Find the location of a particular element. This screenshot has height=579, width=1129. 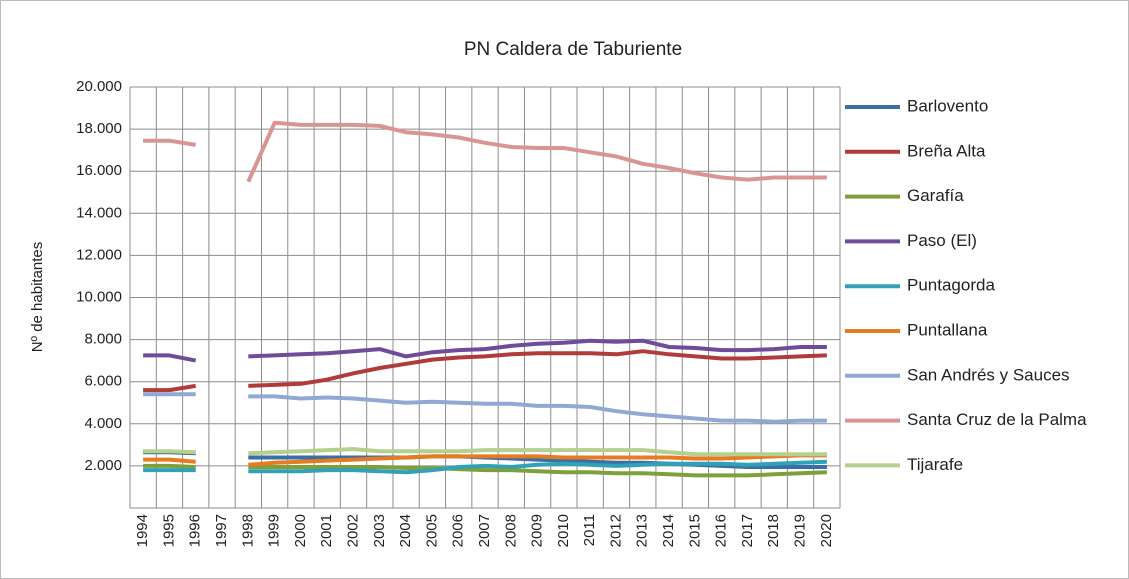

x-tick-label: 2004 is located at coordinates (405, 530).